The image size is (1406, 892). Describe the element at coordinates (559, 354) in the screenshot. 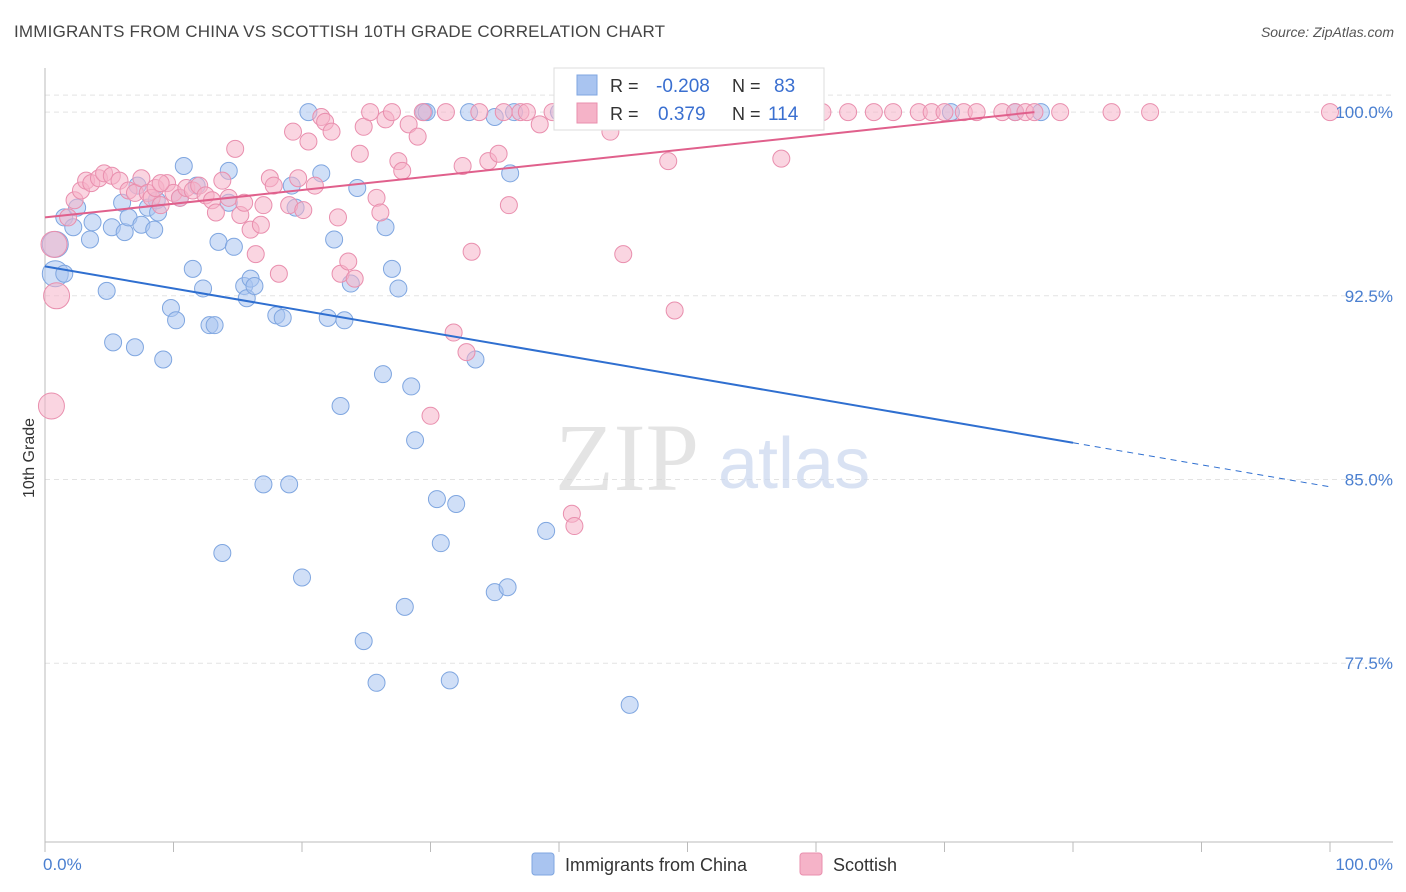

I see `china-trend-line` at that location.